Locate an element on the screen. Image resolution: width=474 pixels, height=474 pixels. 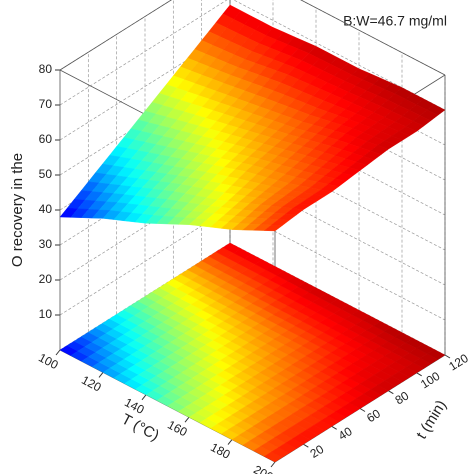
z-tick-label: 50 is located at coordinates (46, 174).